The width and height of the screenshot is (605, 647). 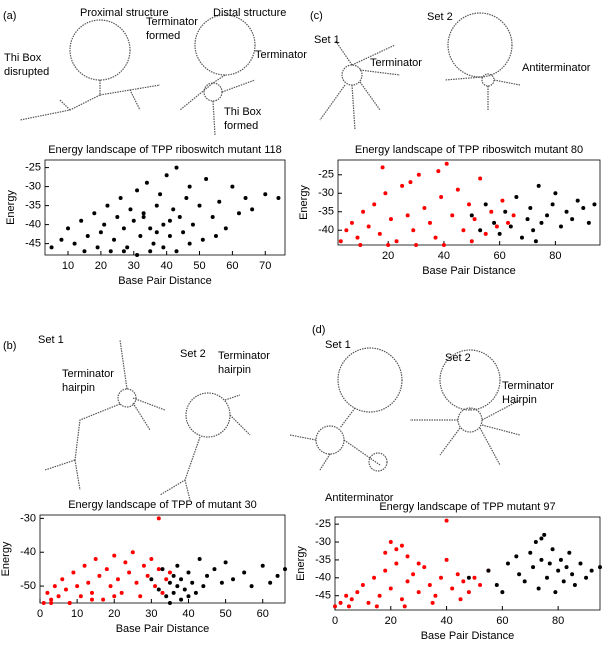 I want to click on y-tick-label: -30, so click(x=33, y=187).